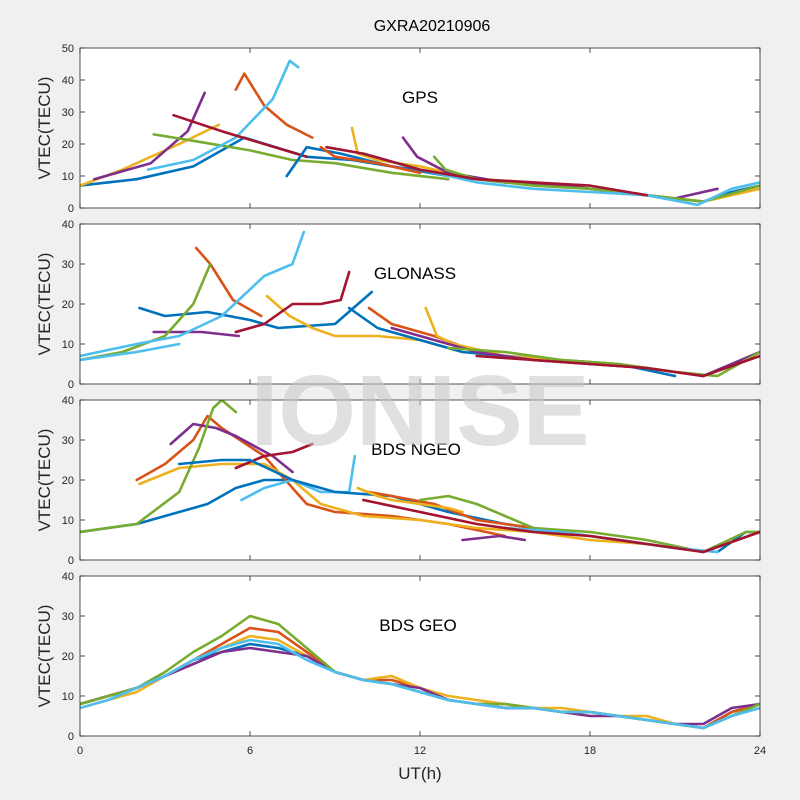 The width and height of the screenshot is (800, 800). What do you see at coordinates (432, 26) in the screenshot?
I see `figure-title: GXRA20210906` at bounding box center [432, 26].